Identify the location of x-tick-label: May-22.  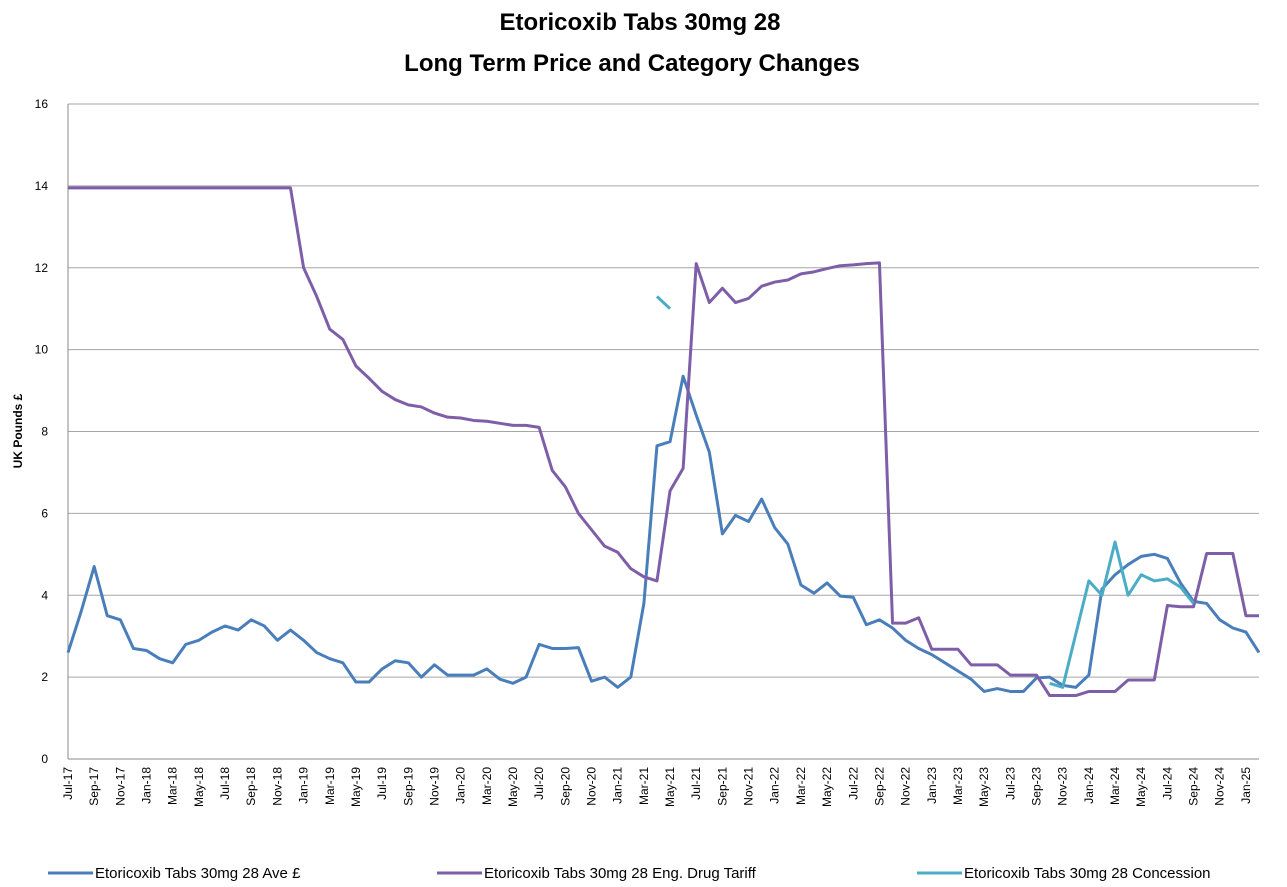
(827, 787).